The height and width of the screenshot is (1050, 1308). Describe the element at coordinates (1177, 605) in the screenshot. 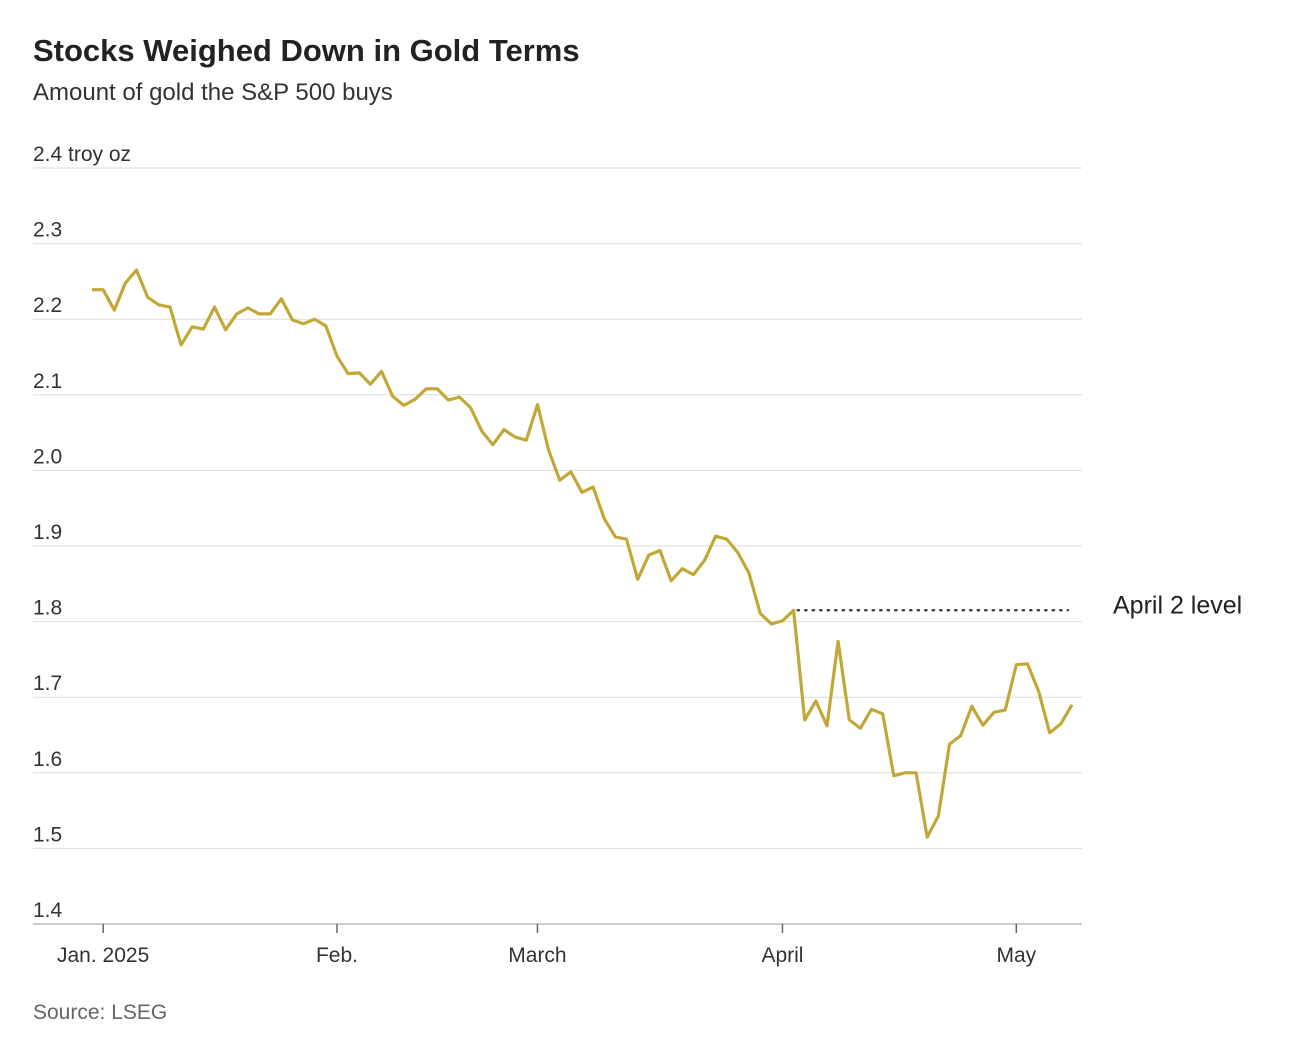

I see `annotation-label: April 2 level` at that location.